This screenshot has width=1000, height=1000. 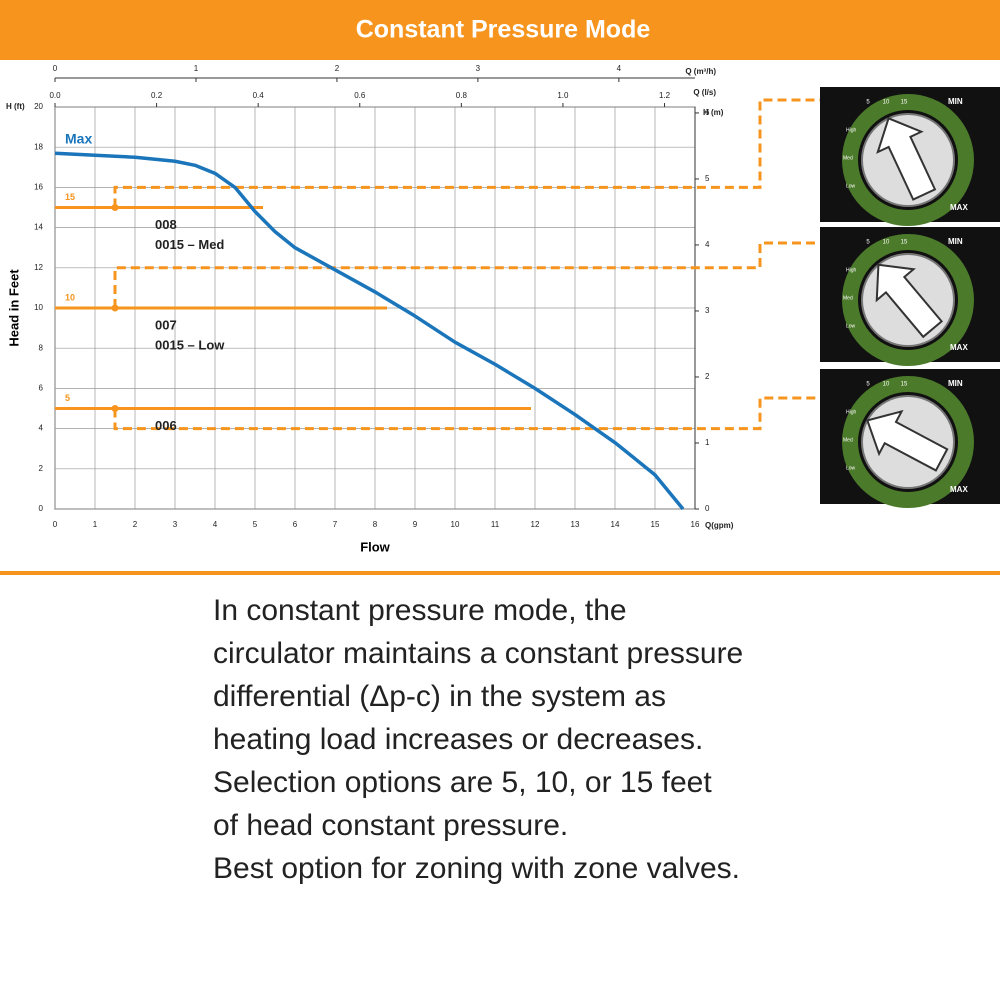 What do you see at coordinates (196, 68) in the screenshot?
I see `x2-tick-label: 1` at bounding box center [196, 68].